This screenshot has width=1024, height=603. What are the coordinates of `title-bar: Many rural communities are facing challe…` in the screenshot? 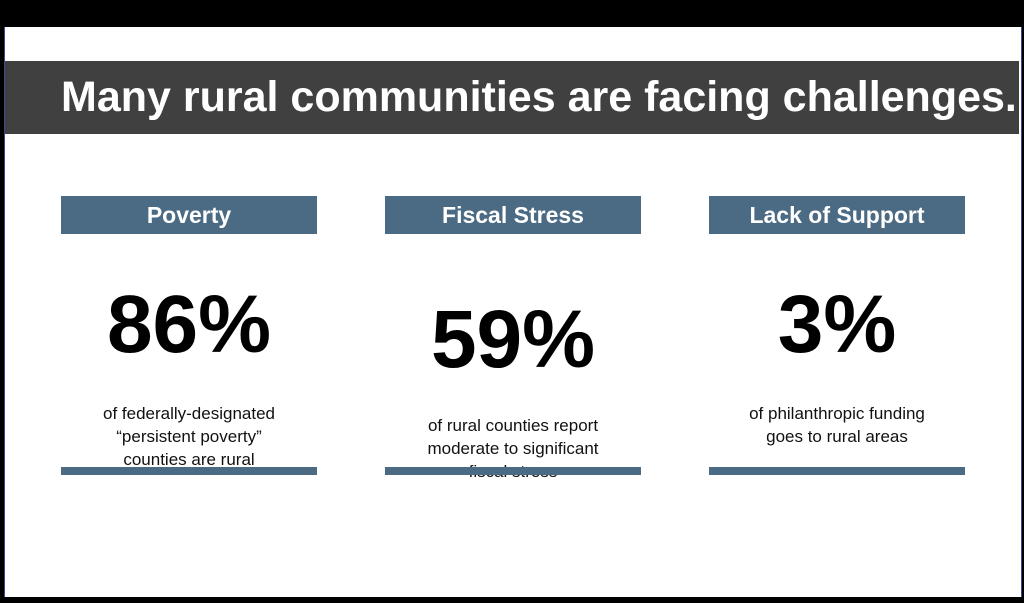 It's located at (512, 97).